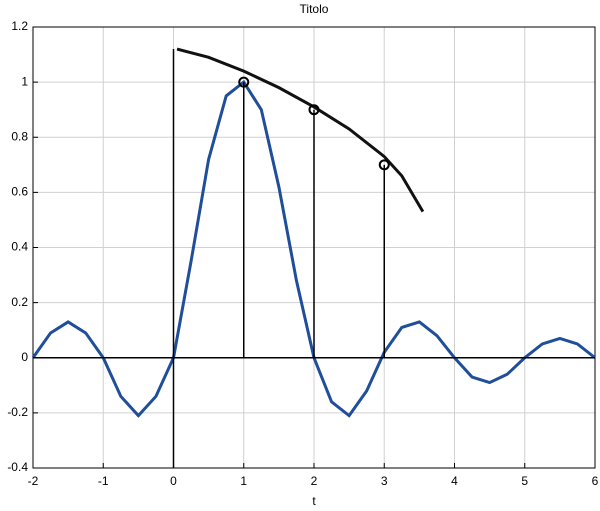 This screenshot has width=600, height=511. Describe the element at coordinates (384, 481) in the screenshot. I see `x-tick-label: 3` at that location.